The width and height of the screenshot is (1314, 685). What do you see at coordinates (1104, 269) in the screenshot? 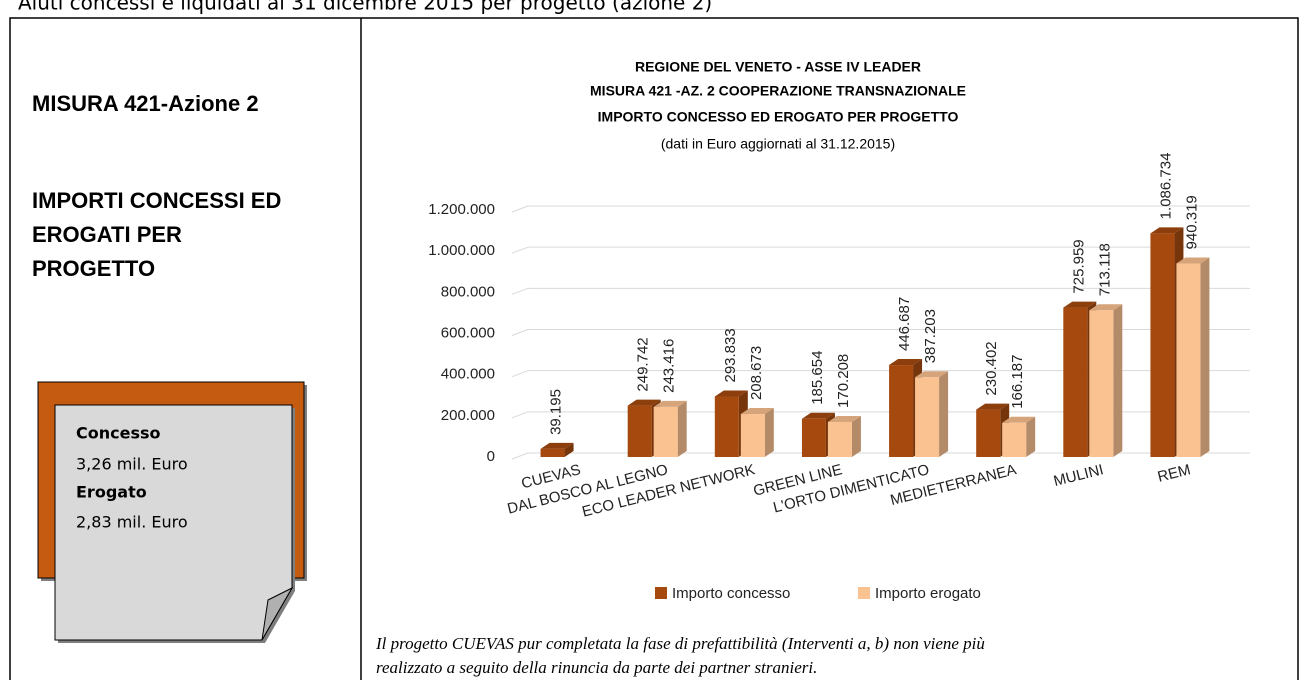
I see `data-label: 713.118` at bounding box center [1104, 269].